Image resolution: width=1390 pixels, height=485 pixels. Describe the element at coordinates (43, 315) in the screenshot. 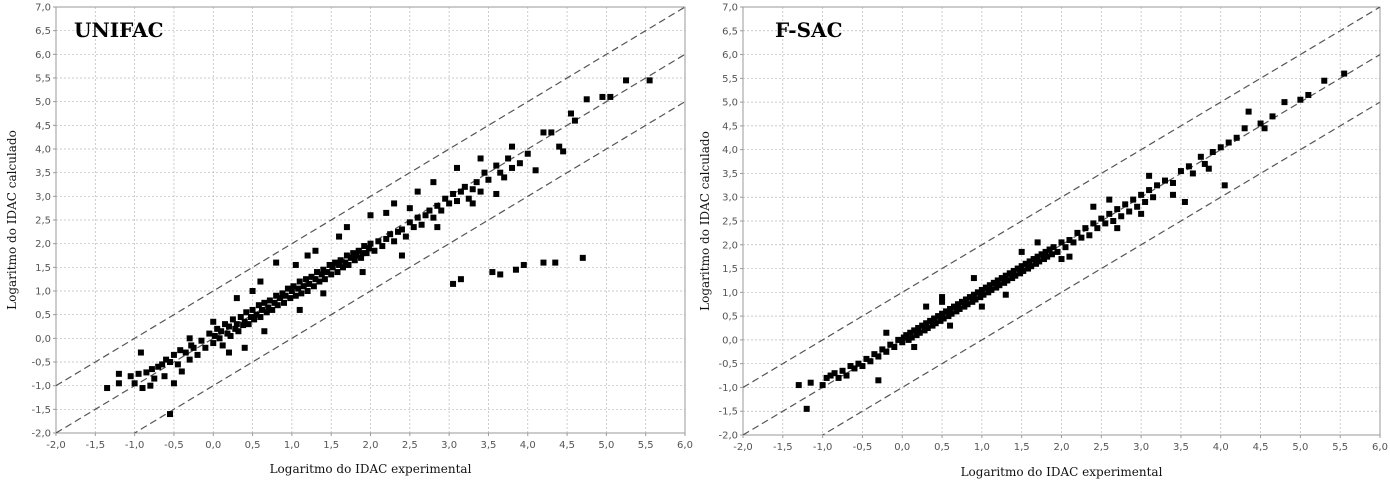

I see `unifac-y-tick-label: 0,5` at that location.